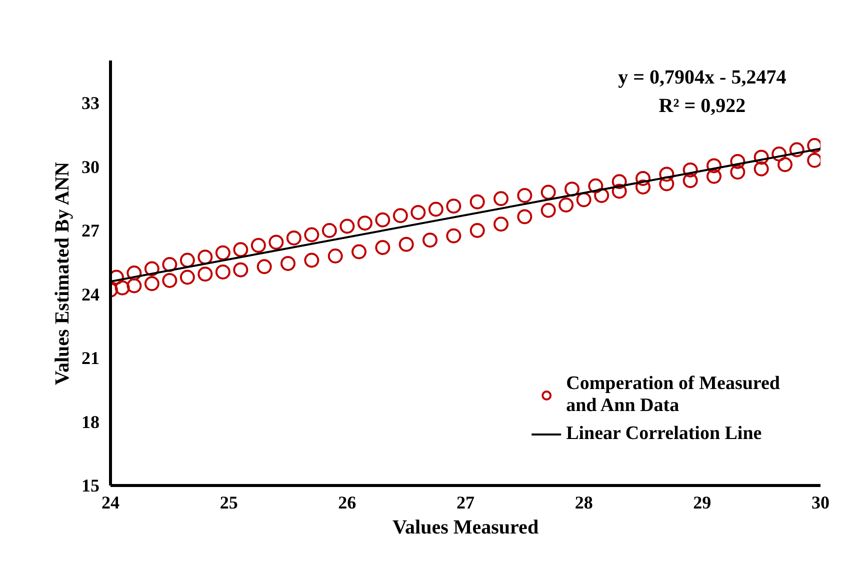  What do you see at coordinates (91, 294) in the screenshot?
I see `y-tick-label: 24` at bounding box center [91, 294].